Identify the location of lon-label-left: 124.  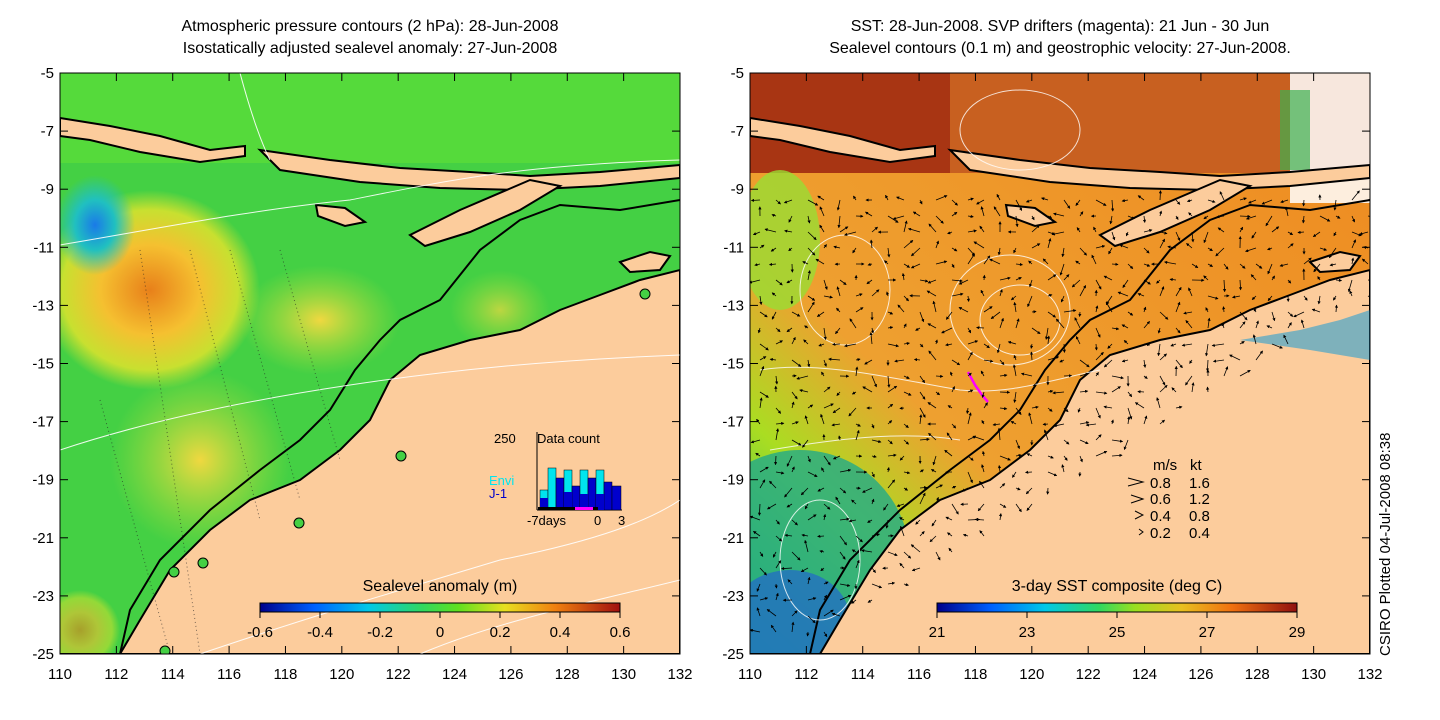
(454, 674).